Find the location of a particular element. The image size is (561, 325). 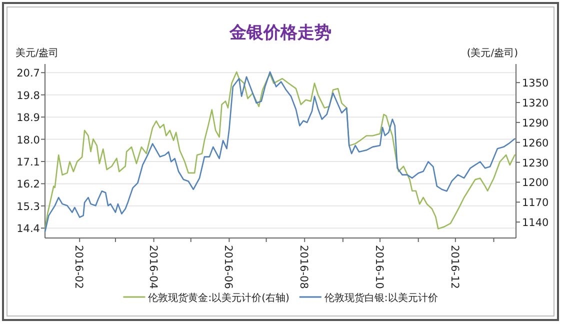

y2-tick-label: 1170 is located at coordinates (535, 203).